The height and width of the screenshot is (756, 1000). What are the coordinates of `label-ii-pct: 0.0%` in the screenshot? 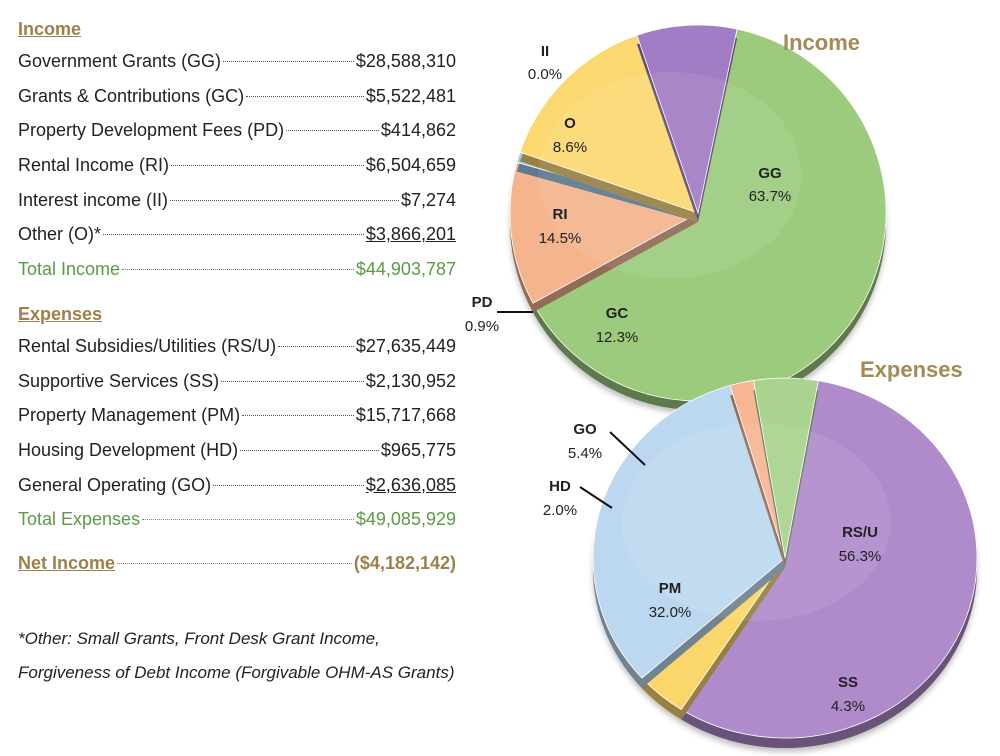 It's located at (545, 74).